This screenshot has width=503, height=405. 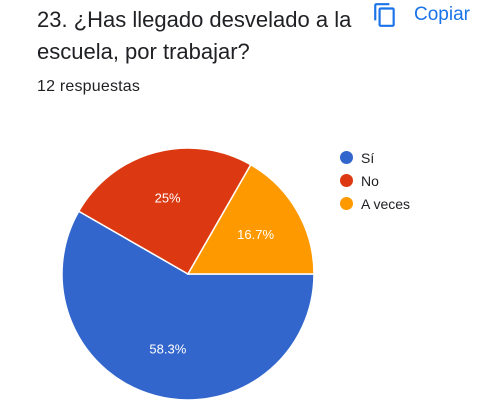 I want to click on pie-label-a-veces: 16.7%, so click(x=255, y=234).